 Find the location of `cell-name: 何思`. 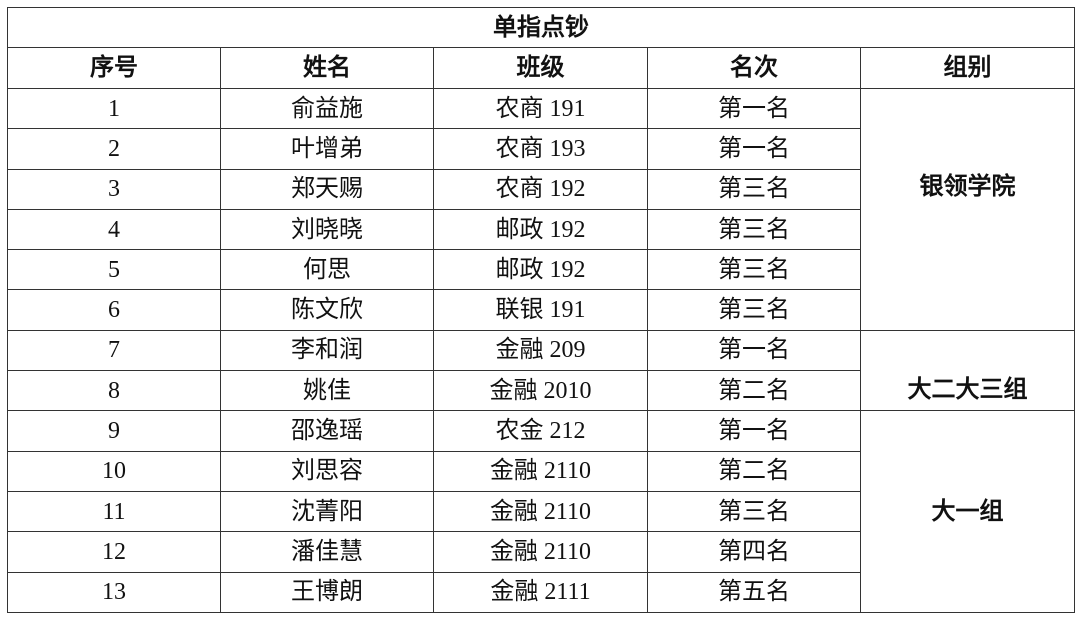

cell-name: 何思 is located at coordinates (327, 270).